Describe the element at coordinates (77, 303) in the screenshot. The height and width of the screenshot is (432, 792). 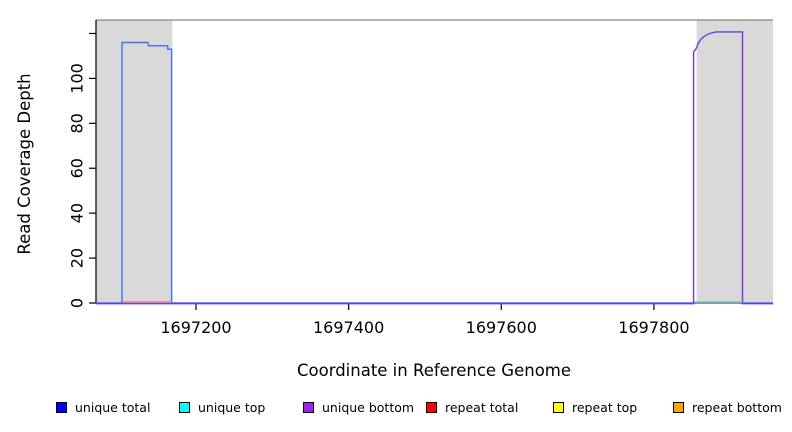
I see `y-tick-label: 0` at that location.